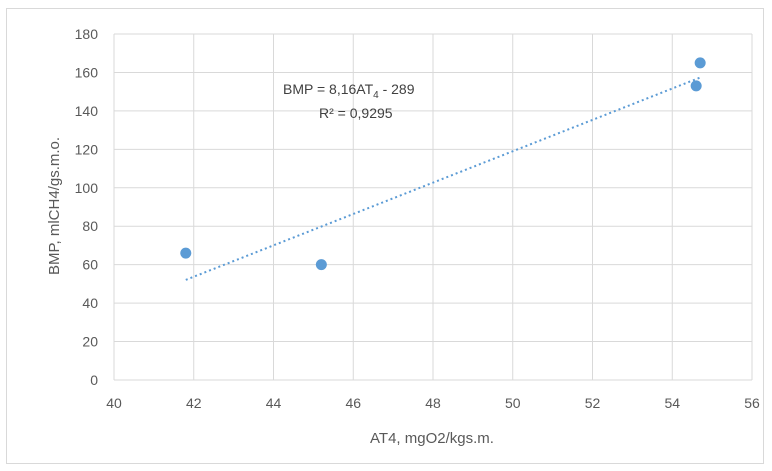 Image resolution: width=772 pixels, height=471 pixels. What do you see at coordinates (87, 72) in the screenshot?
I see `y-tick-label: 160` at bounding box center [87, 72].